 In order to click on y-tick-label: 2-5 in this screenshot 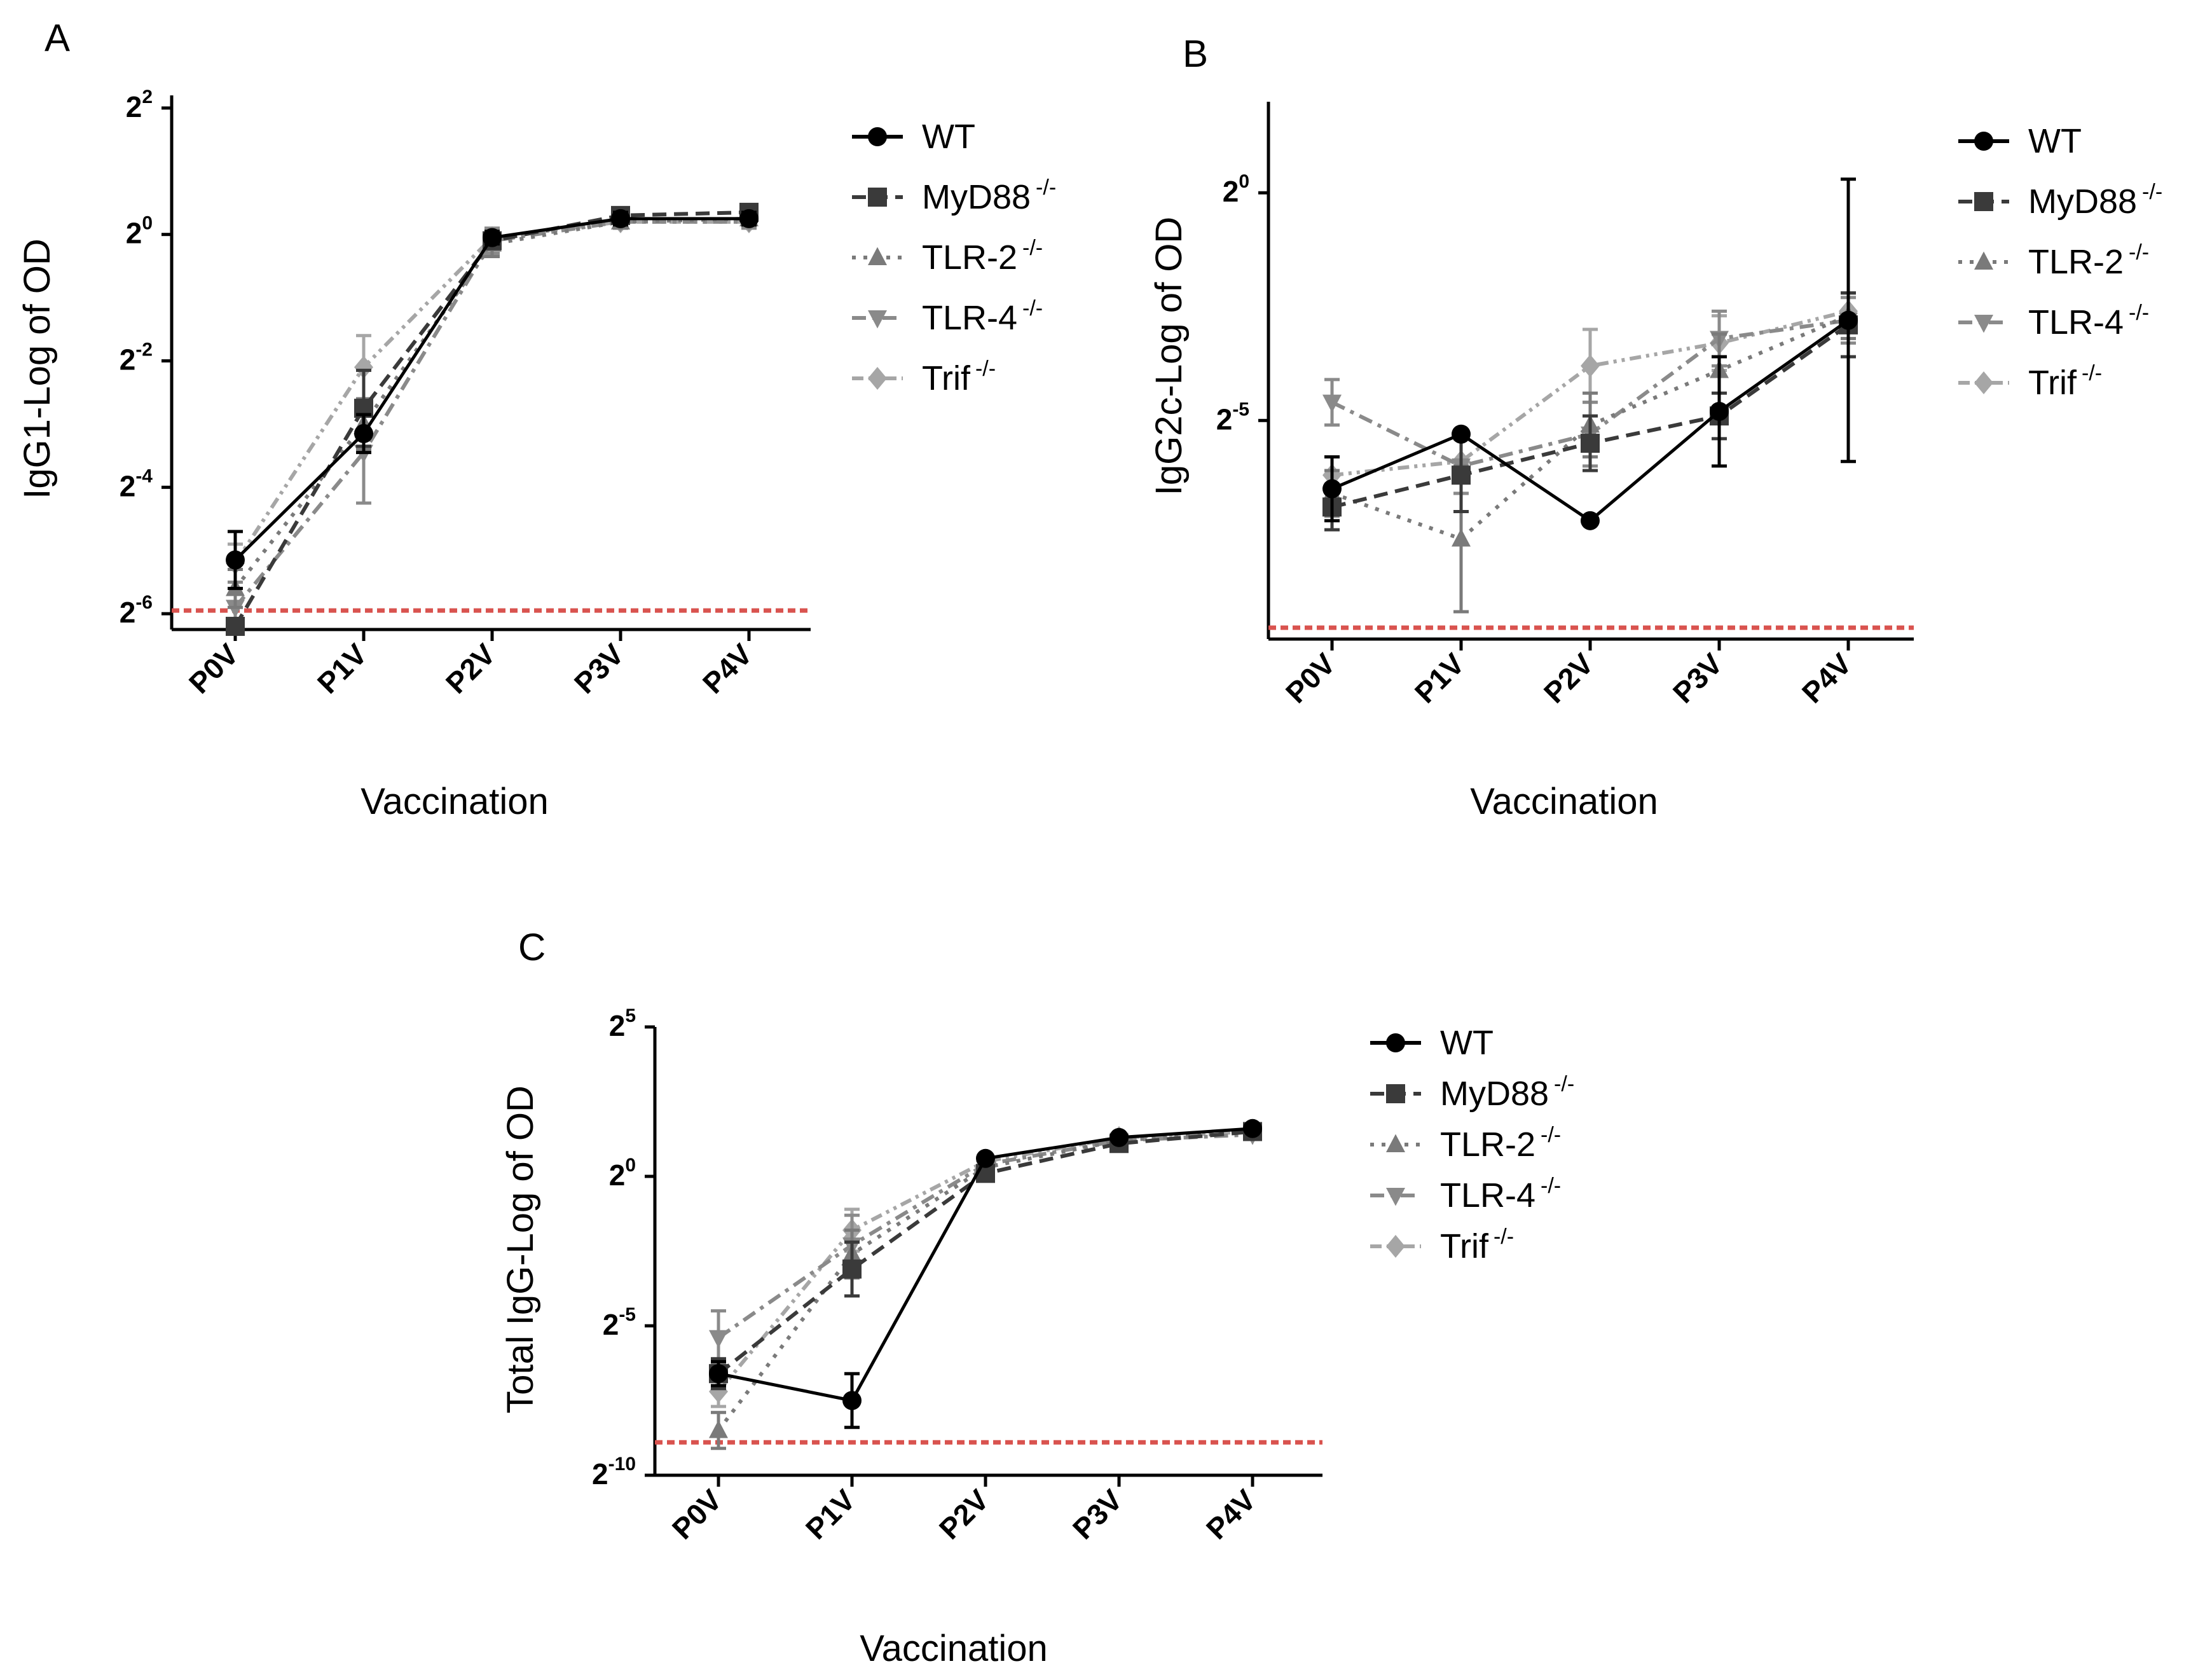, I will do `click(619, 1322)`.